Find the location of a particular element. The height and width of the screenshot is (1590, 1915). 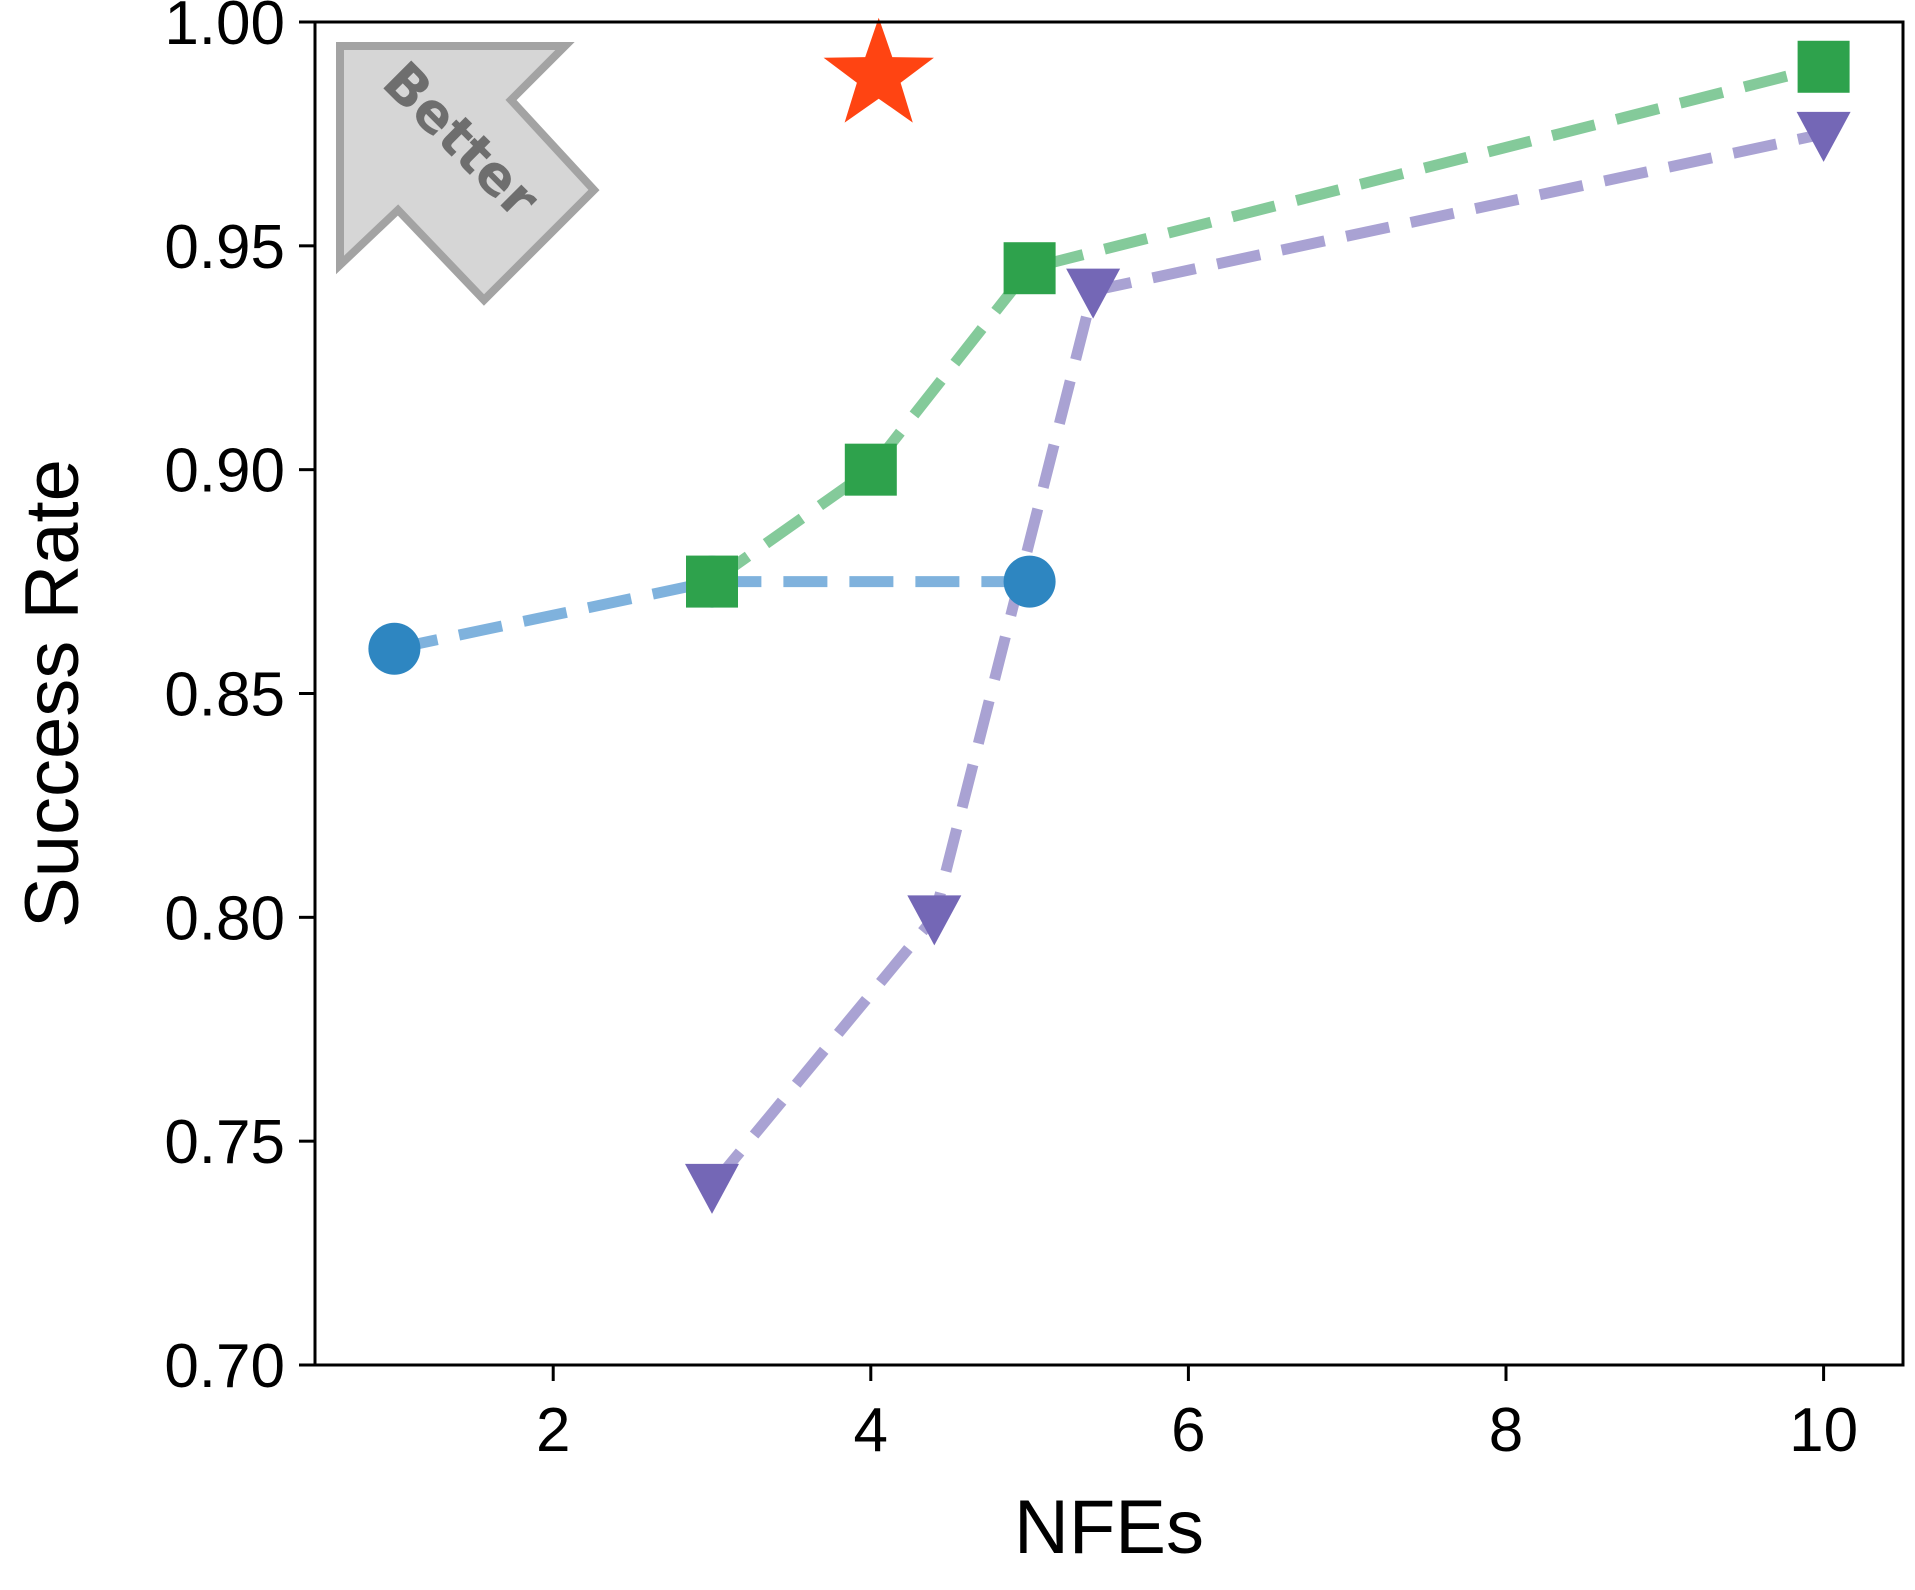

series-0-line is located at coordinates (711, 615).